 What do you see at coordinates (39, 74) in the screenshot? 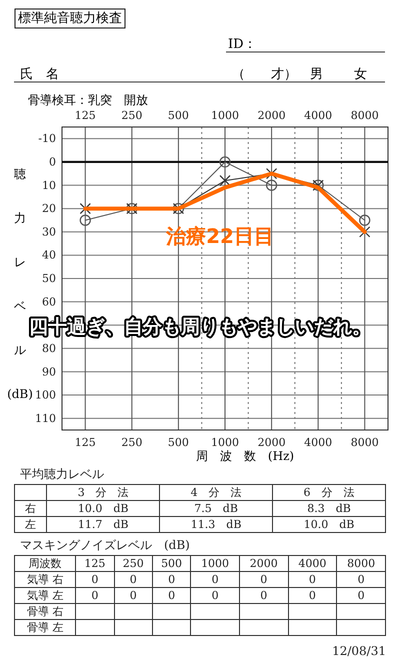
I see `text: 氏 名` at bounding box center [39, 74].